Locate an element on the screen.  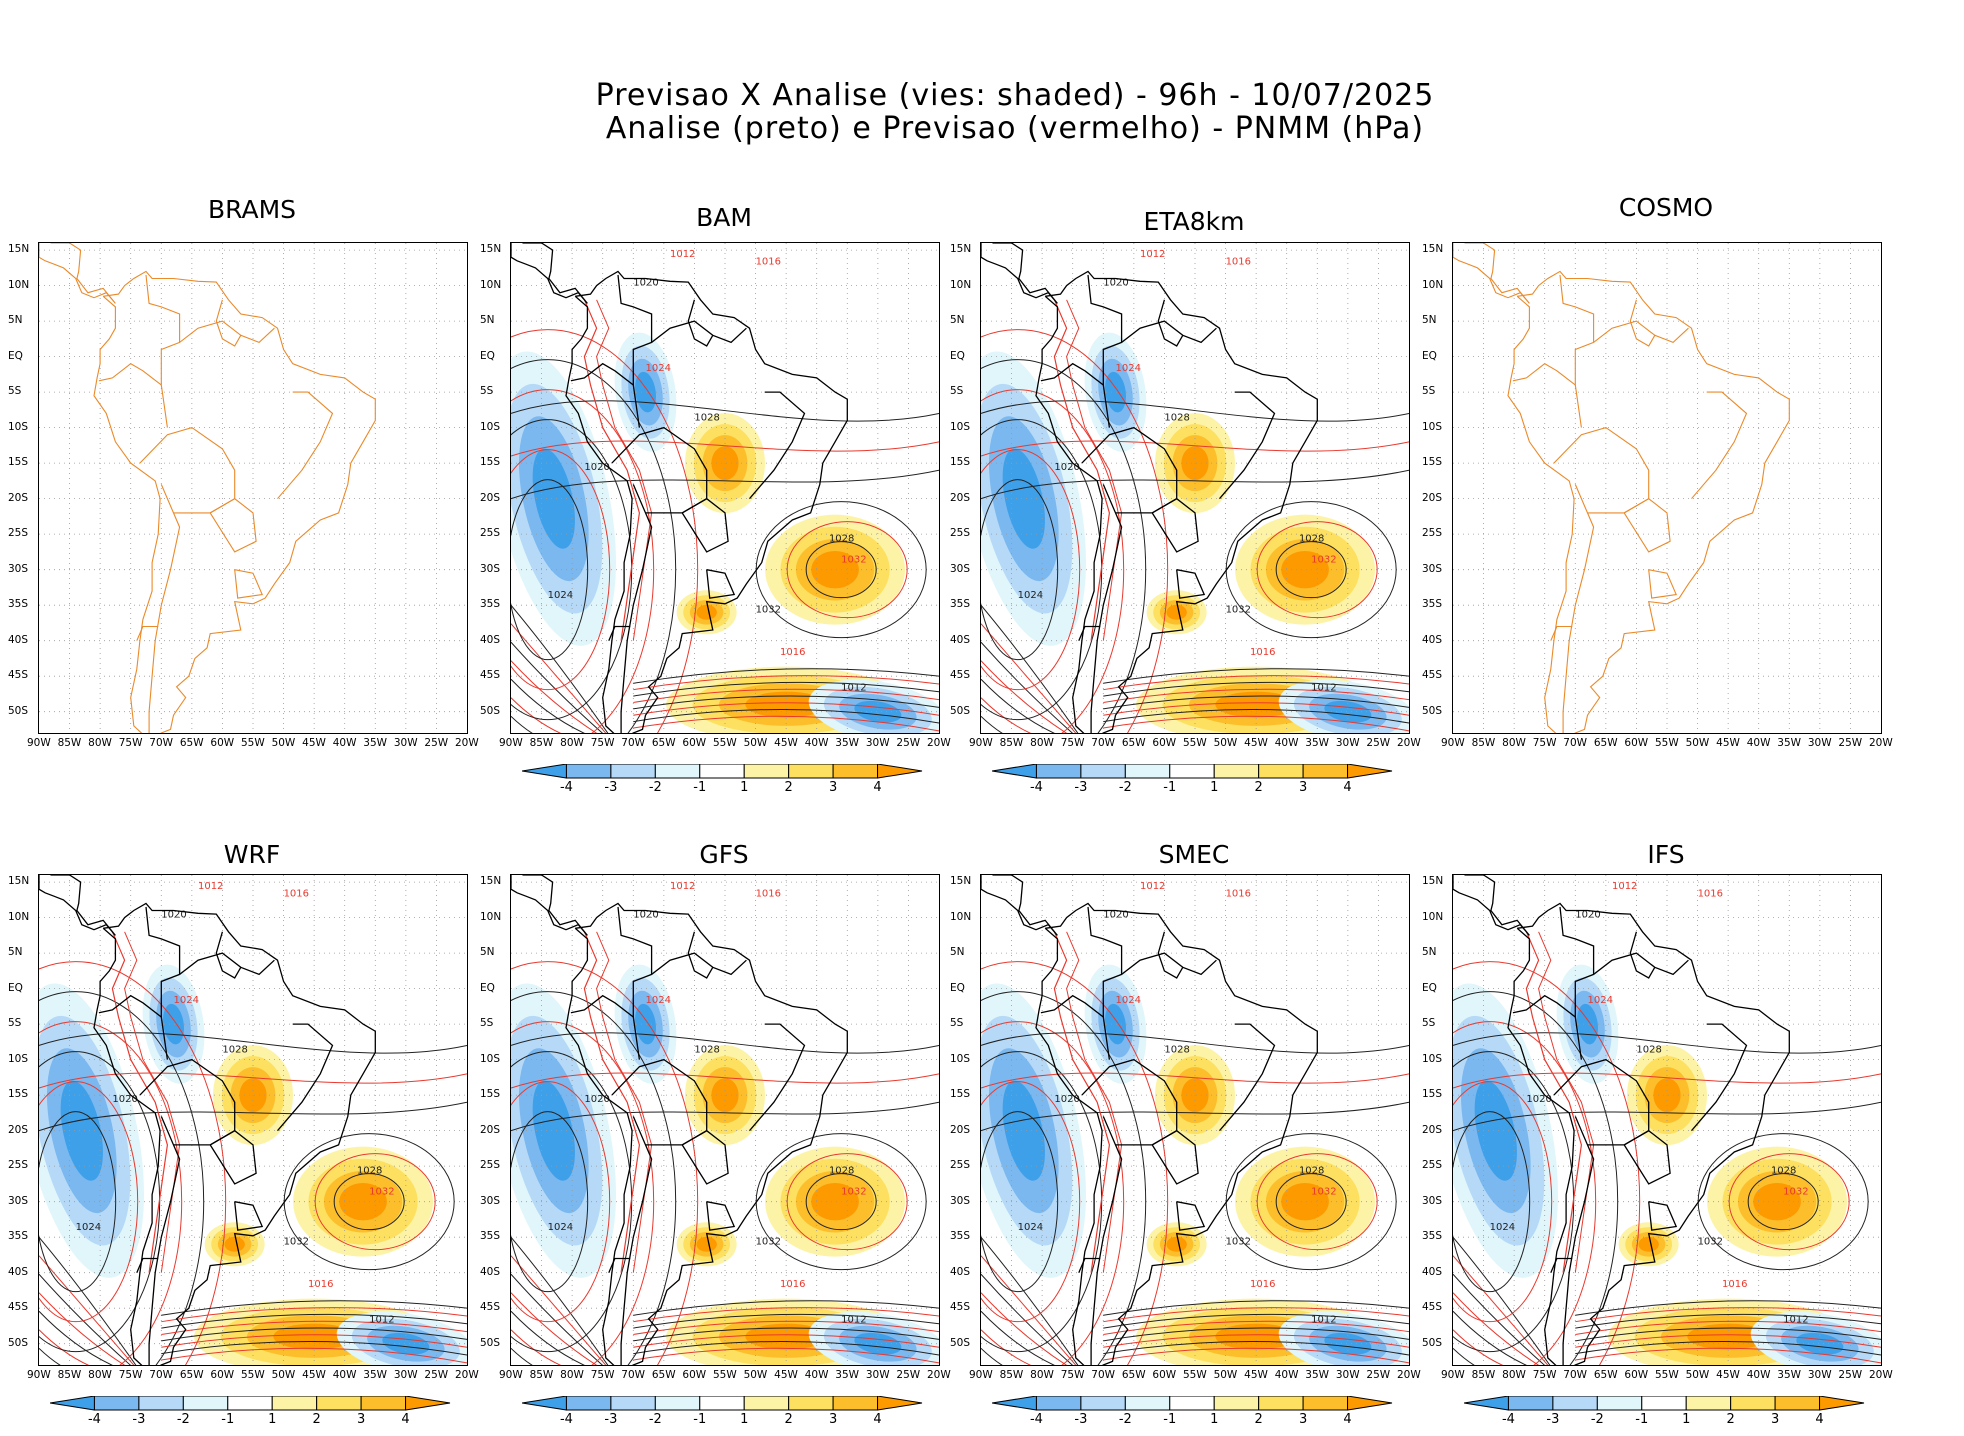
isobar-label: 1032 is located at coordinates (296, 1241).